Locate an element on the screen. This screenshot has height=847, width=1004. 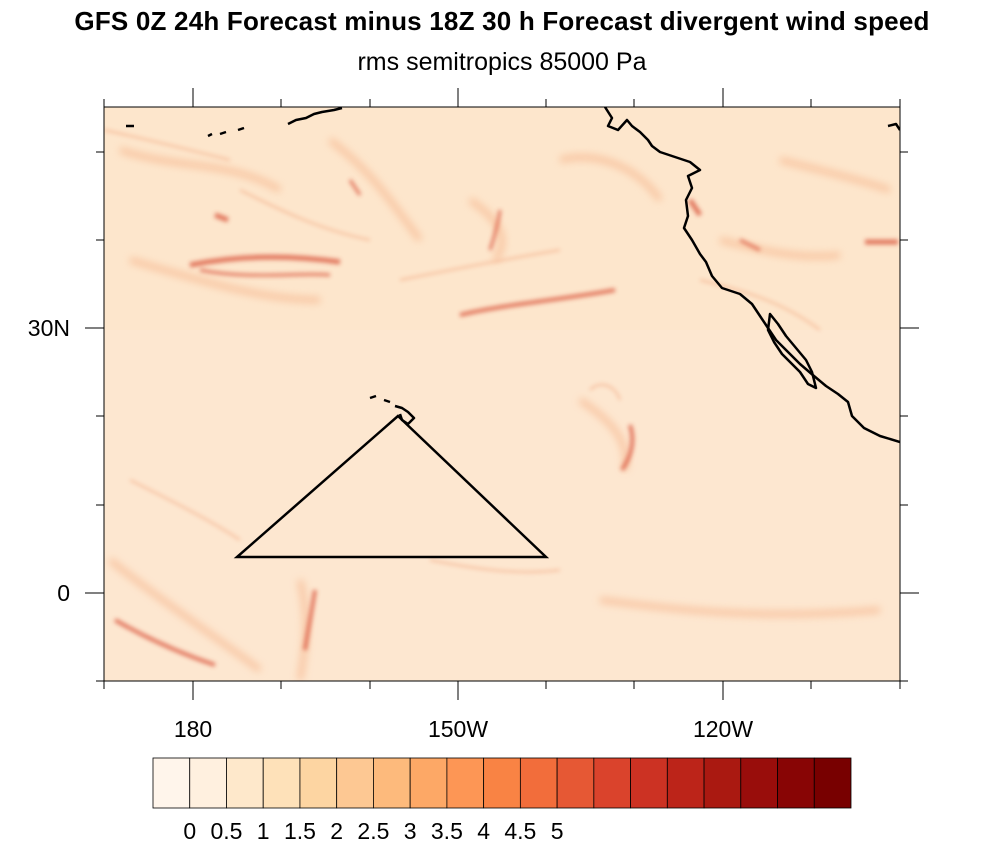
colorbar-label: 5 is located at coordinates (557, 831).